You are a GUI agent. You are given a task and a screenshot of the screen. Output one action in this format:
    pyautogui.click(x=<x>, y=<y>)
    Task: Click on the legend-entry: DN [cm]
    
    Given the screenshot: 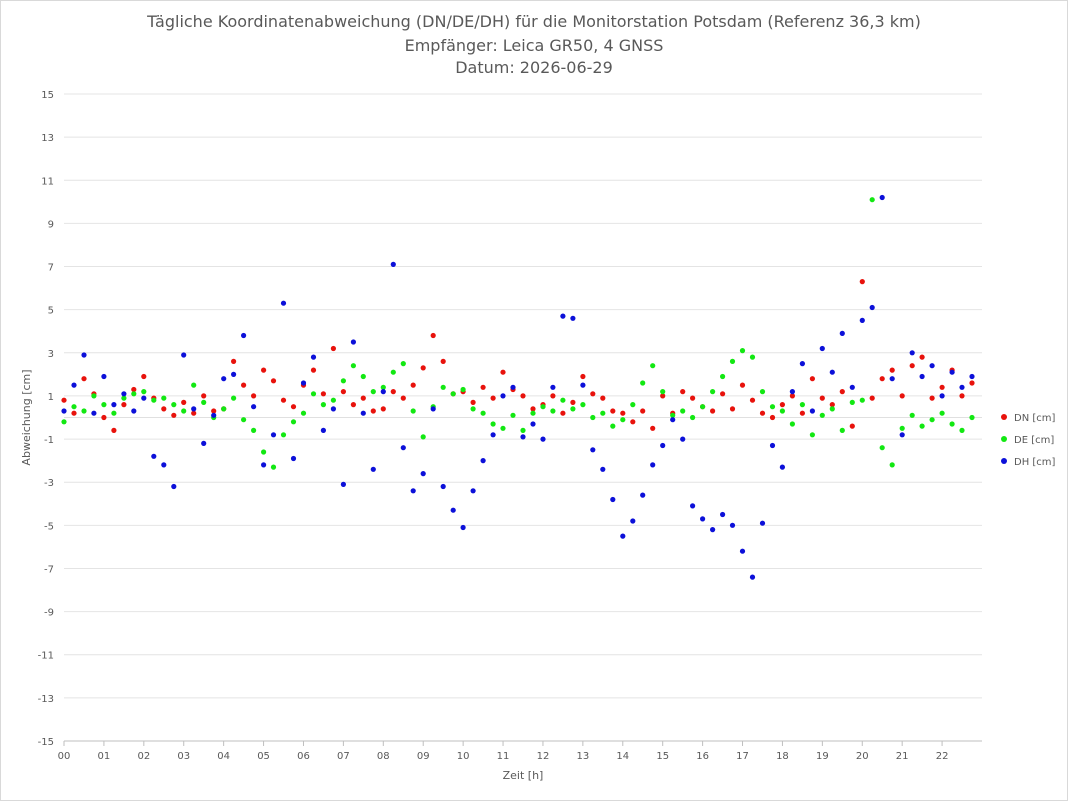 What is the action you would take?
    pyautogui.click(x=1035, y=418)
    